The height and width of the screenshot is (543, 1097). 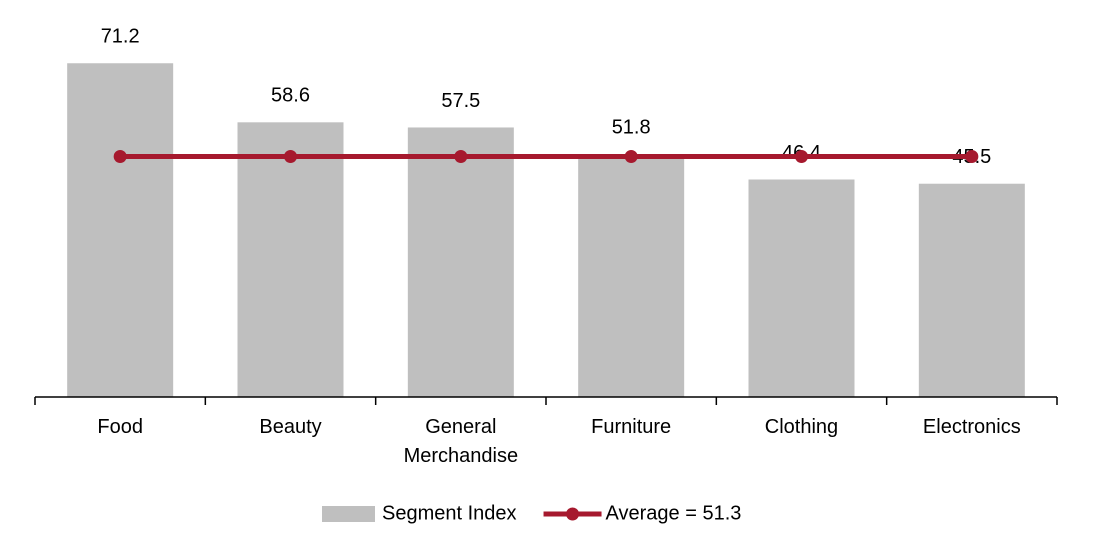 I want to click on data-label: 57.5, so click(x=460, y=101).